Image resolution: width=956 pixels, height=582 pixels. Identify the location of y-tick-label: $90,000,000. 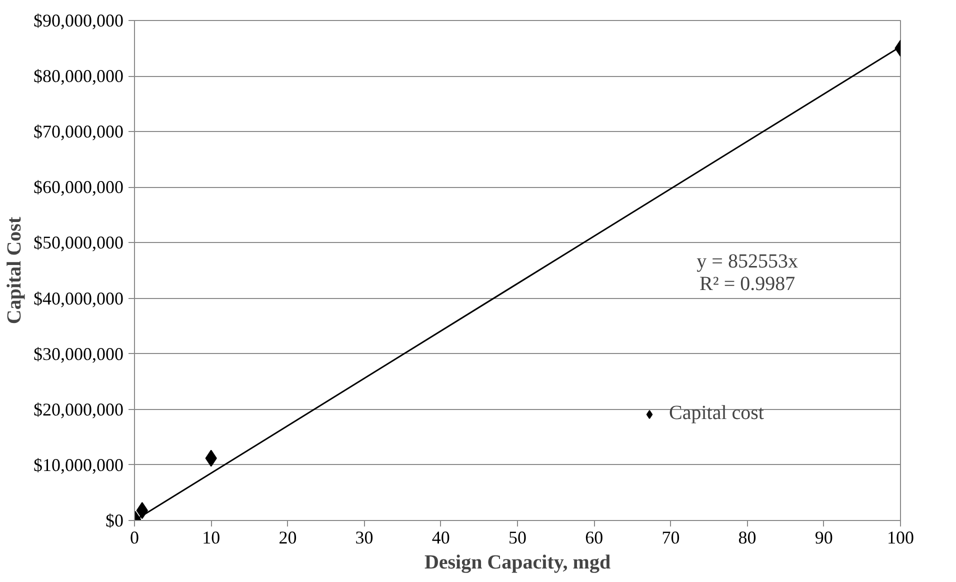
(79, 20).